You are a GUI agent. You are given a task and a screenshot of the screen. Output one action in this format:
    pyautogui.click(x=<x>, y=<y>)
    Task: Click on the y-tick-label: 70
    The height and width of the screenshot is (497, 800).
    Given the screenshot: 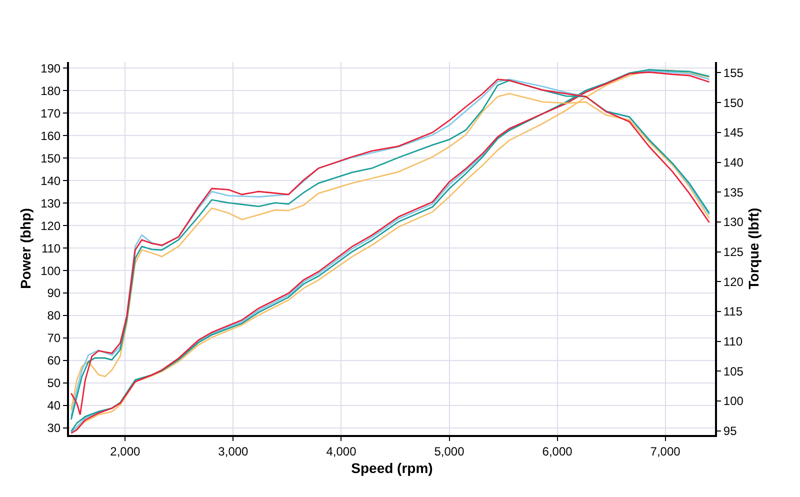 What is the action you would take?
    pyautogui.click(x=54, y=338)
    